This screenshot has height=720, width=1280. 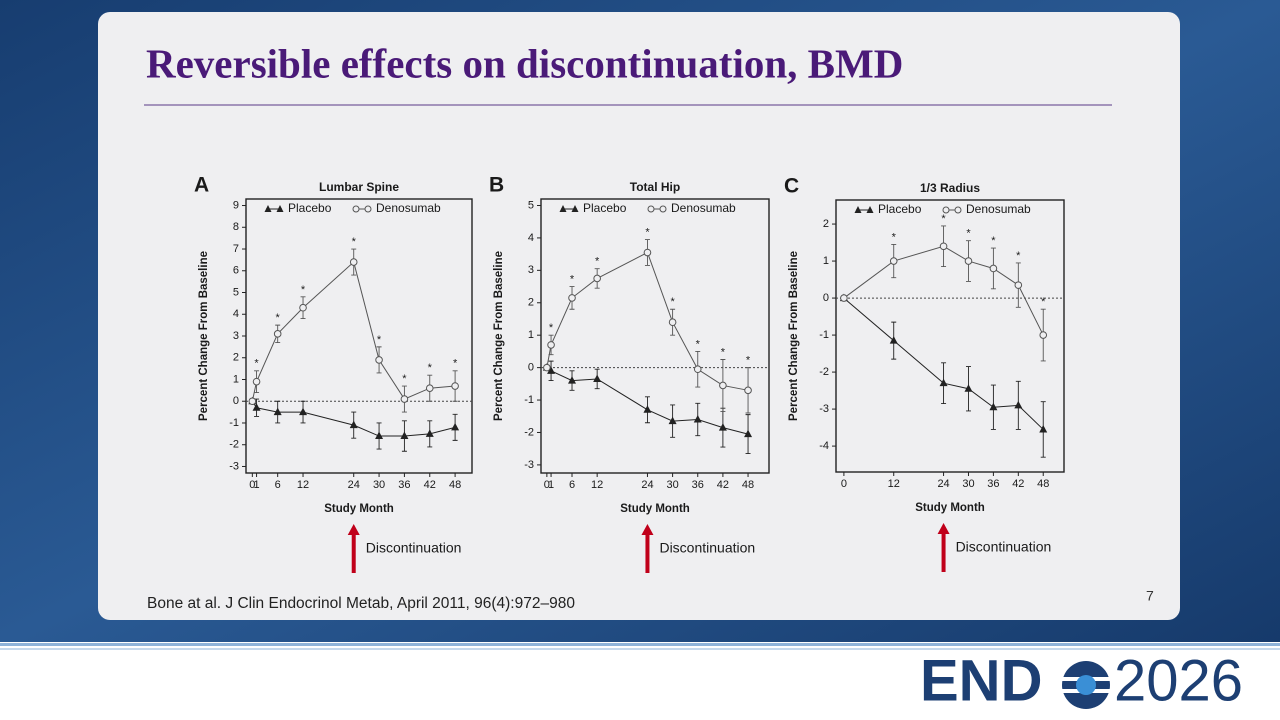 I want to click on logo-left: END, so click(x=981, y=680).